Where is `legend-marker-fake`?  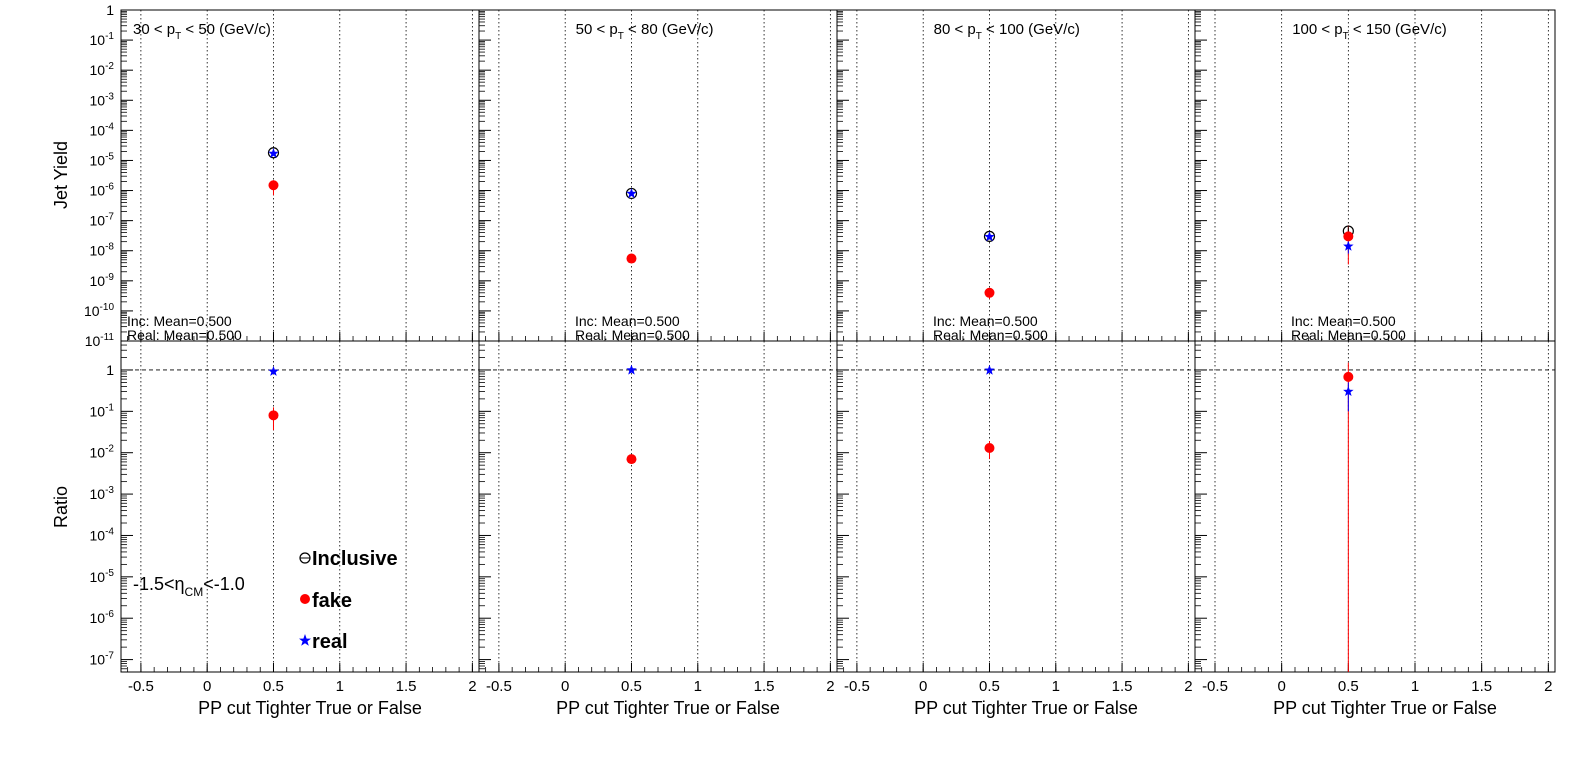 legend-marker-fake is located at coordinates (305, 599).